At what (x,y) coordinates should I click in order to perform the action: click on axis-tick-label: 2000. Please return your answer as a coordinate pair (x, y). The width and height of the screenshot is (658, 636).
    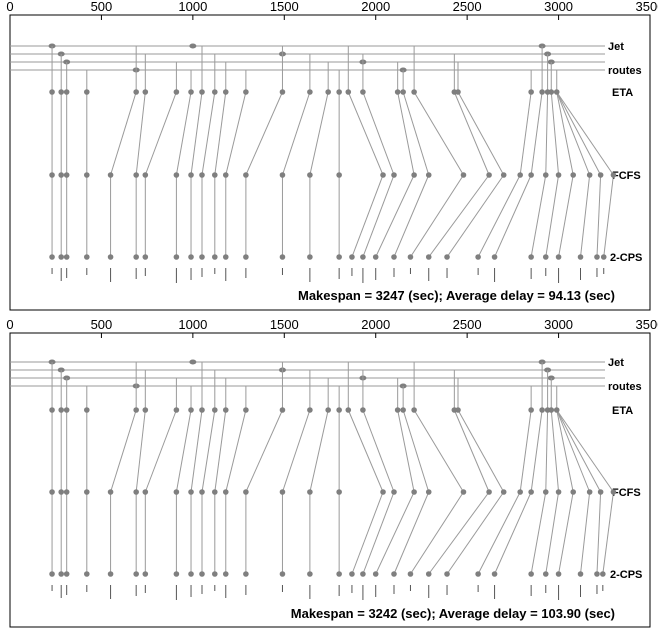
    Looking at the image, I should click on (375, 324).